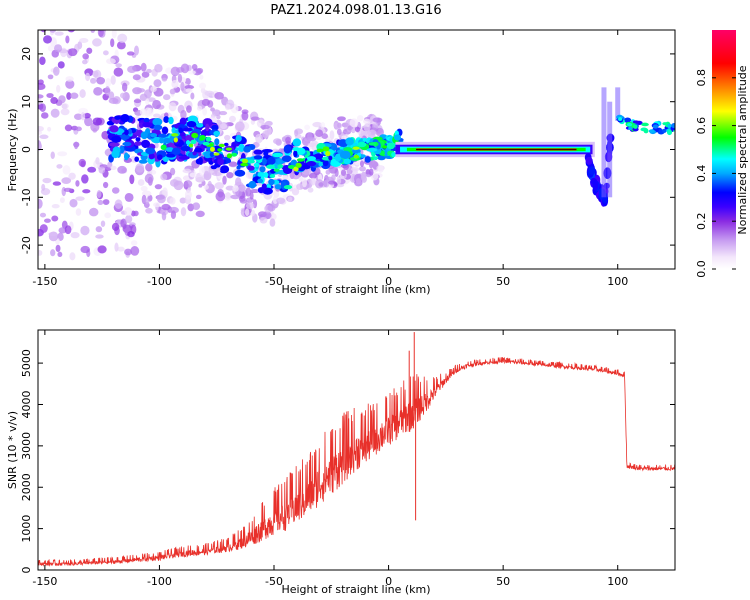 Image resolution: width=750 pixels, height=600 pixels. I want to click on y-tick-label: 0, so click(26, 570).